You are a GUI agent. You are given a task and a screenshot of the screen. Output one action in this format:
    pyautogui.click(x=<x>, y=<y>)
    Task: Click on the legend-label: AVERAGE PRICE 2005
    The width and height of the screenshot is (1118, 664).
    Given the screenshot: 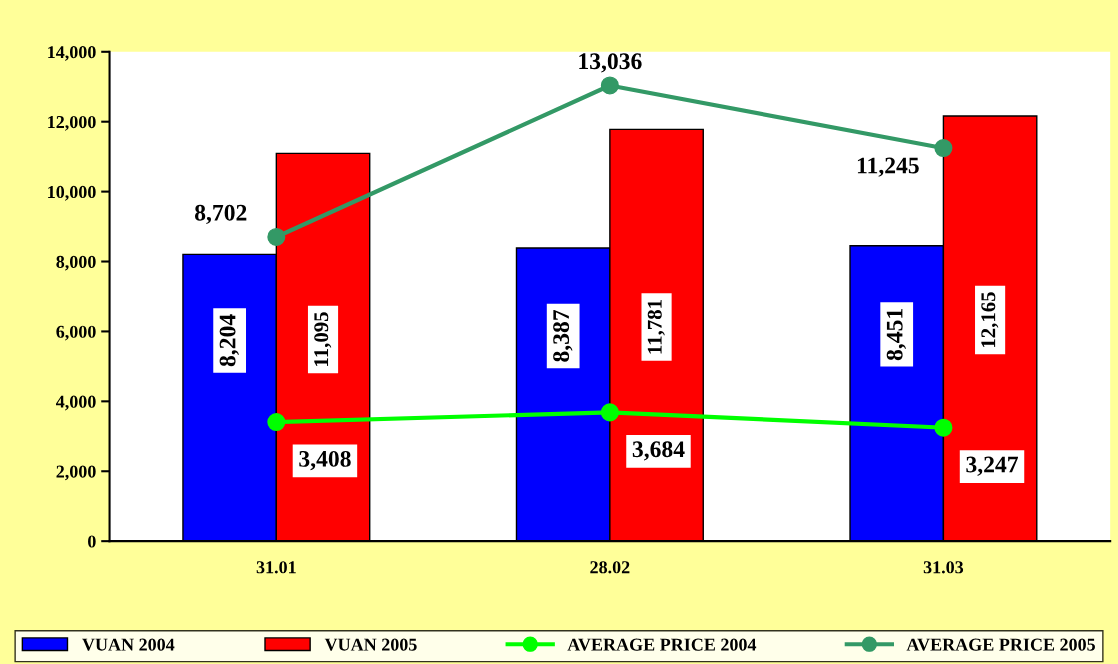 What is the action you would take?
    pyautogui.click(x=1000, y=644)
    